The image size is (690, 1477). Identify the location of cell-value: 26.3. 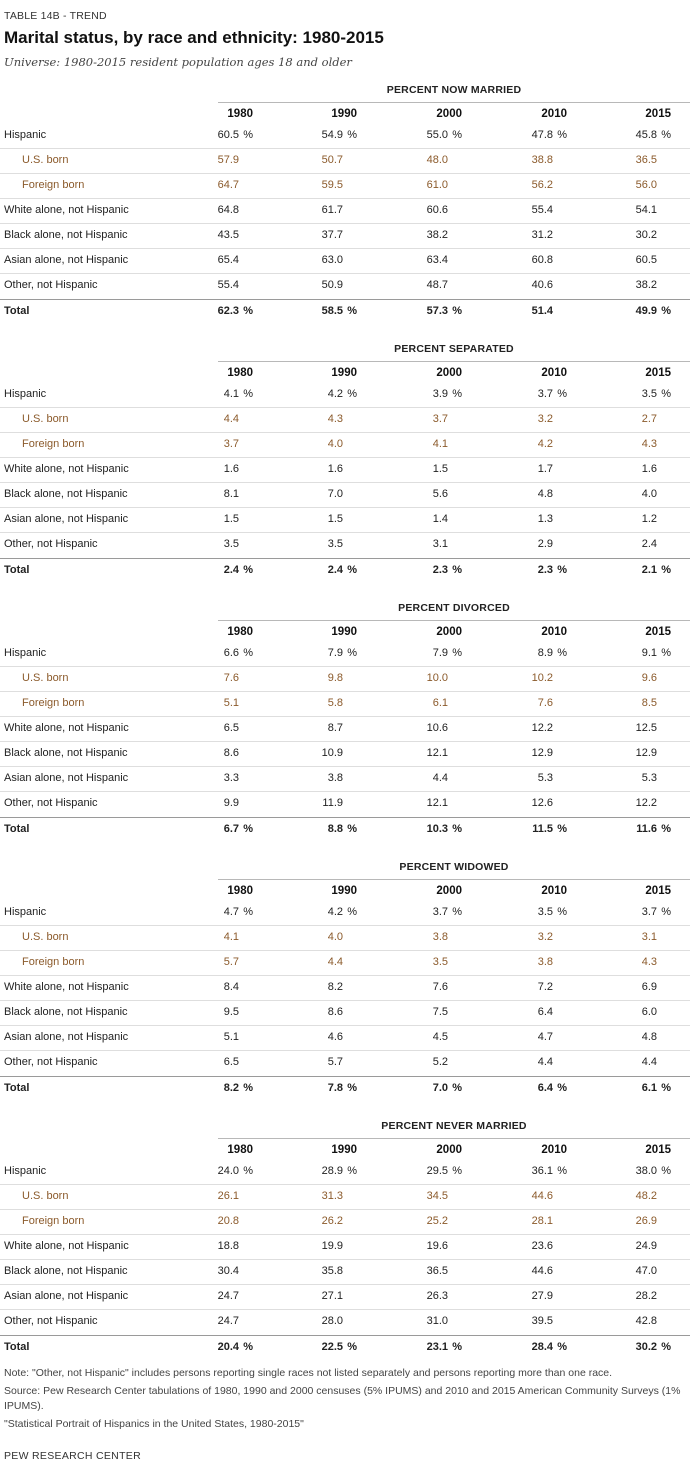
(437, 1296).